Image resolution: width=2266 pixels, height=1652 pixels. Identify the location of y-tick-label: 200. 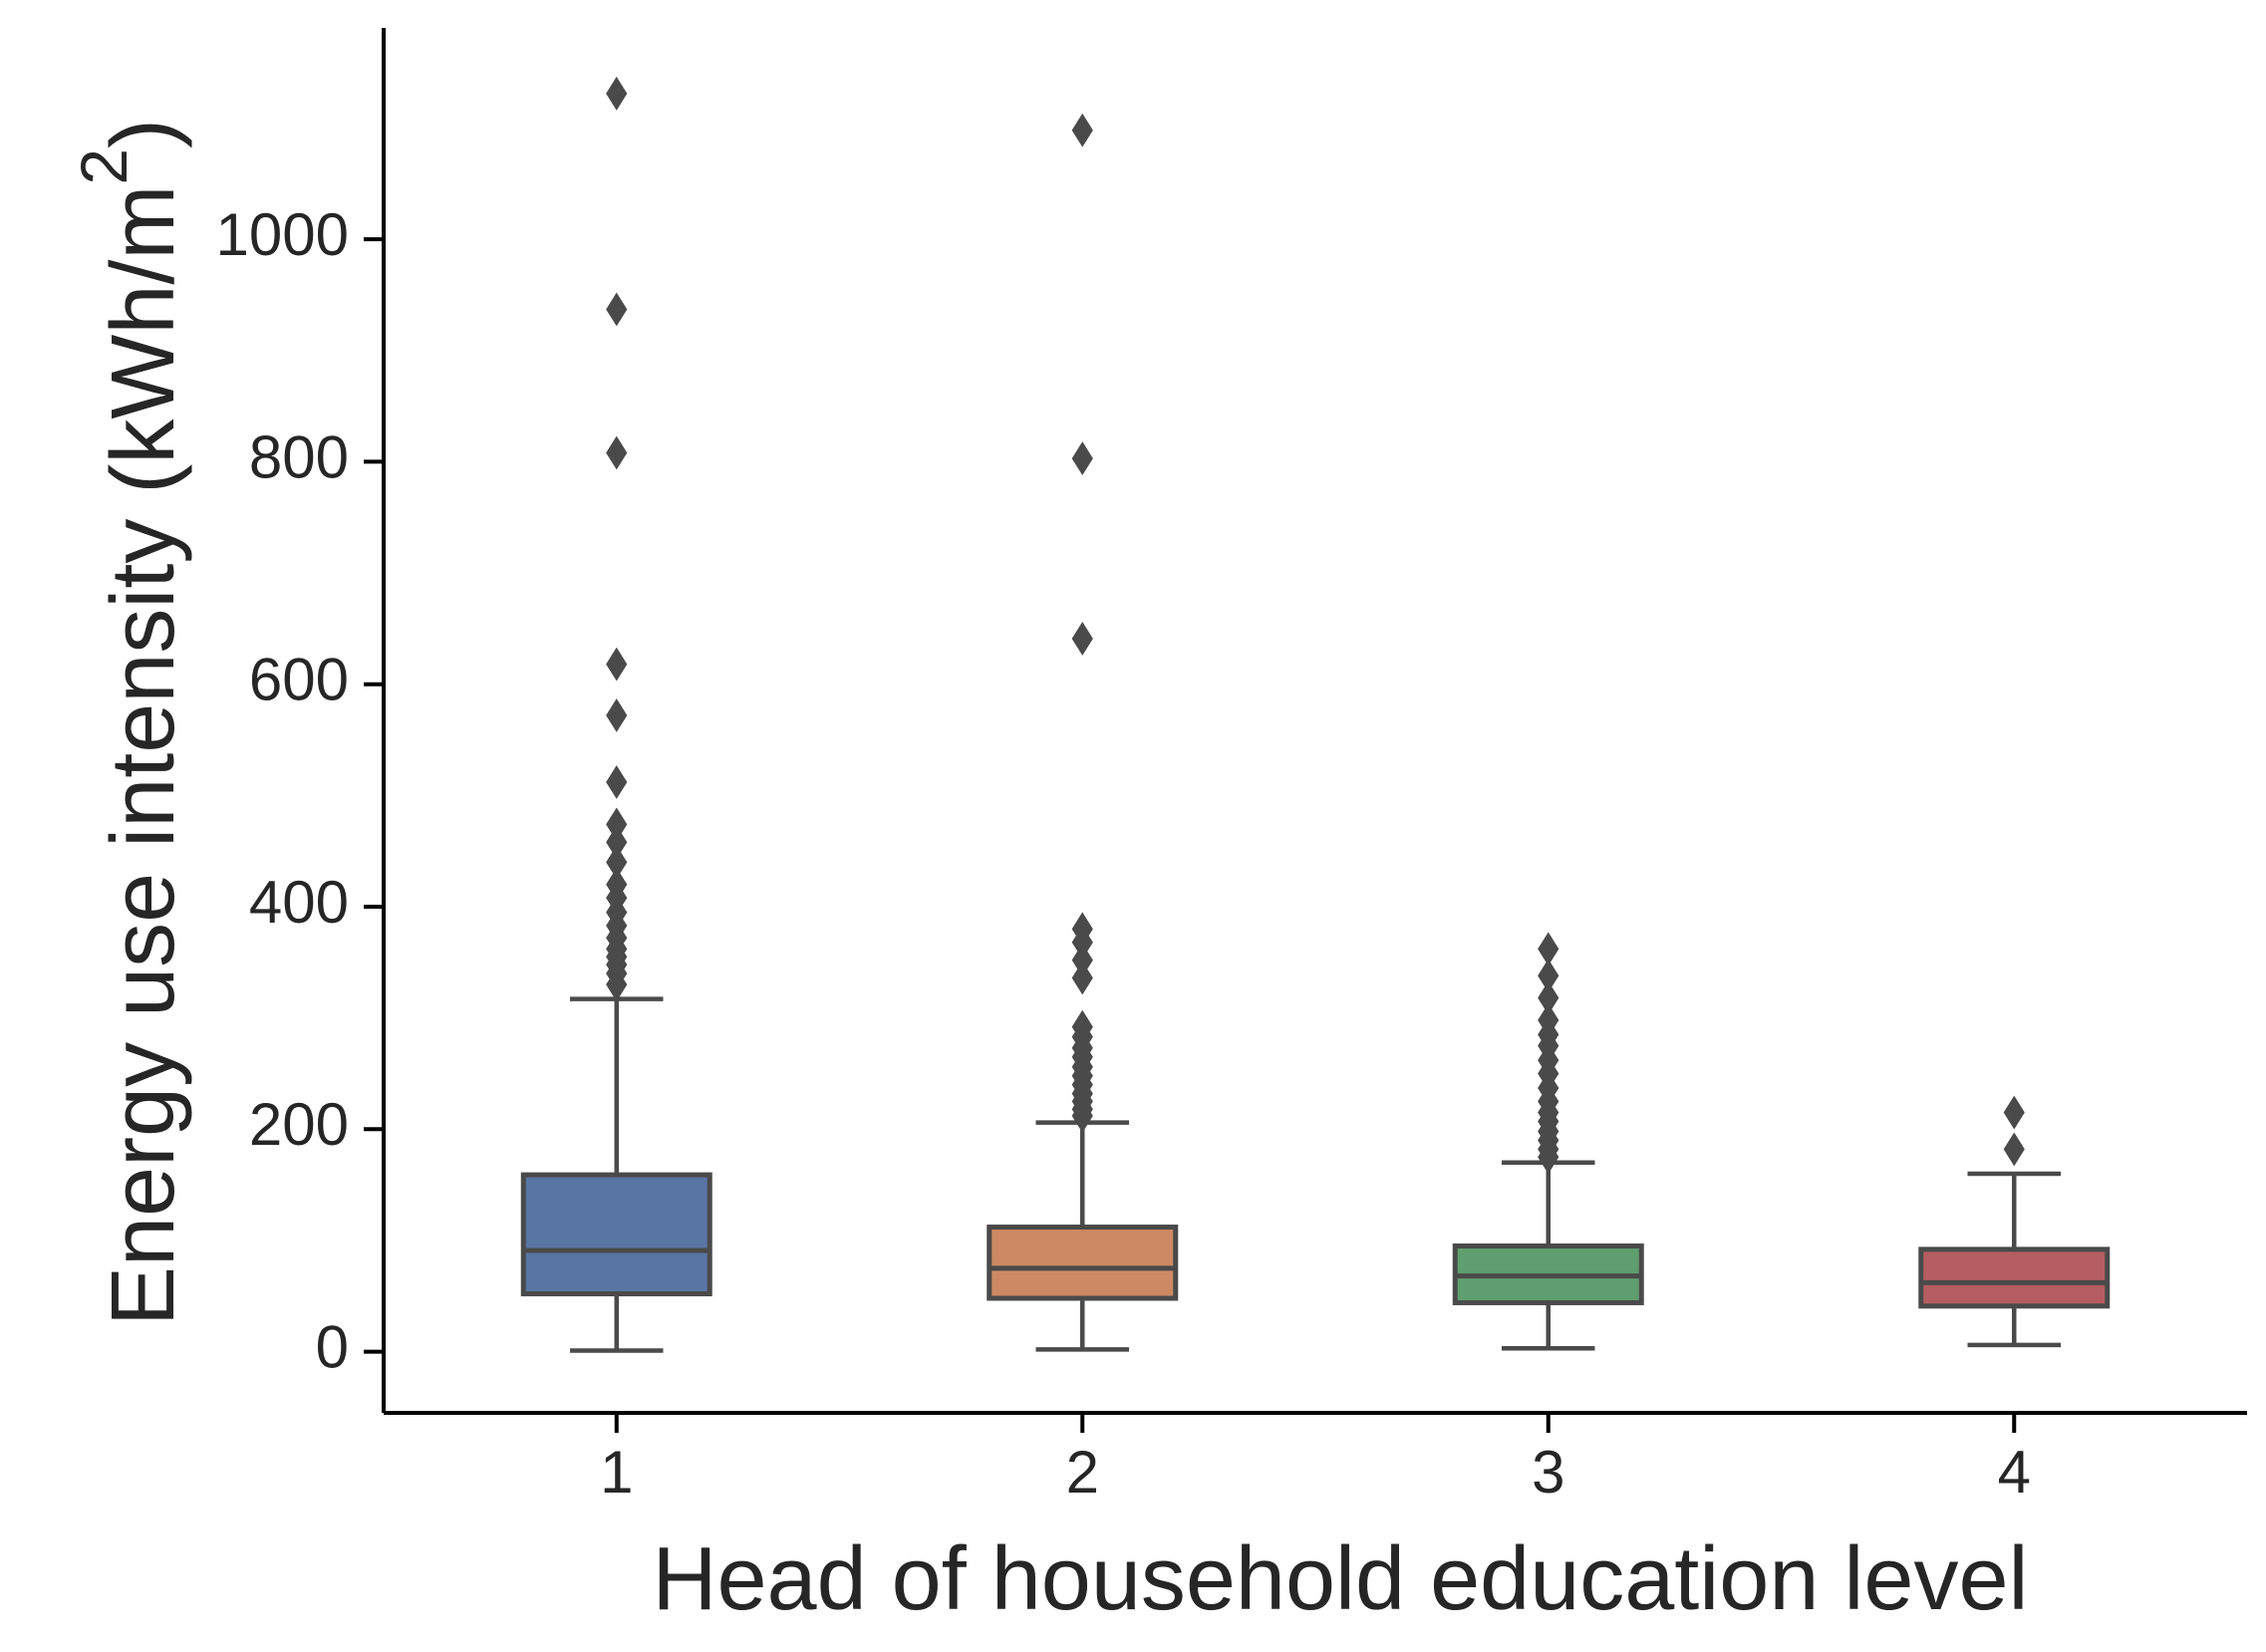
(299, 1124).